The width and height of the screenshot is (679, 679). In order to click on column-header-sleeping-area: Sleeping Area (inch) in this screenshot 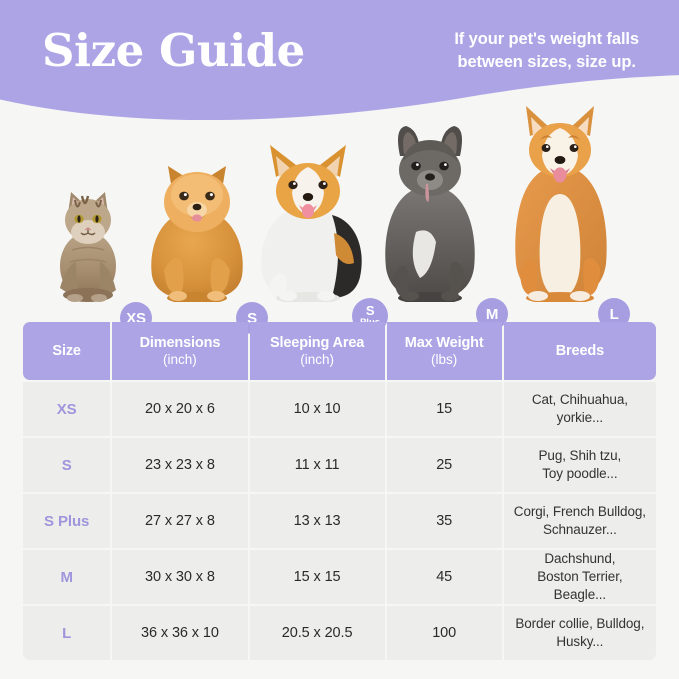, I will do `click(317, 351)`.